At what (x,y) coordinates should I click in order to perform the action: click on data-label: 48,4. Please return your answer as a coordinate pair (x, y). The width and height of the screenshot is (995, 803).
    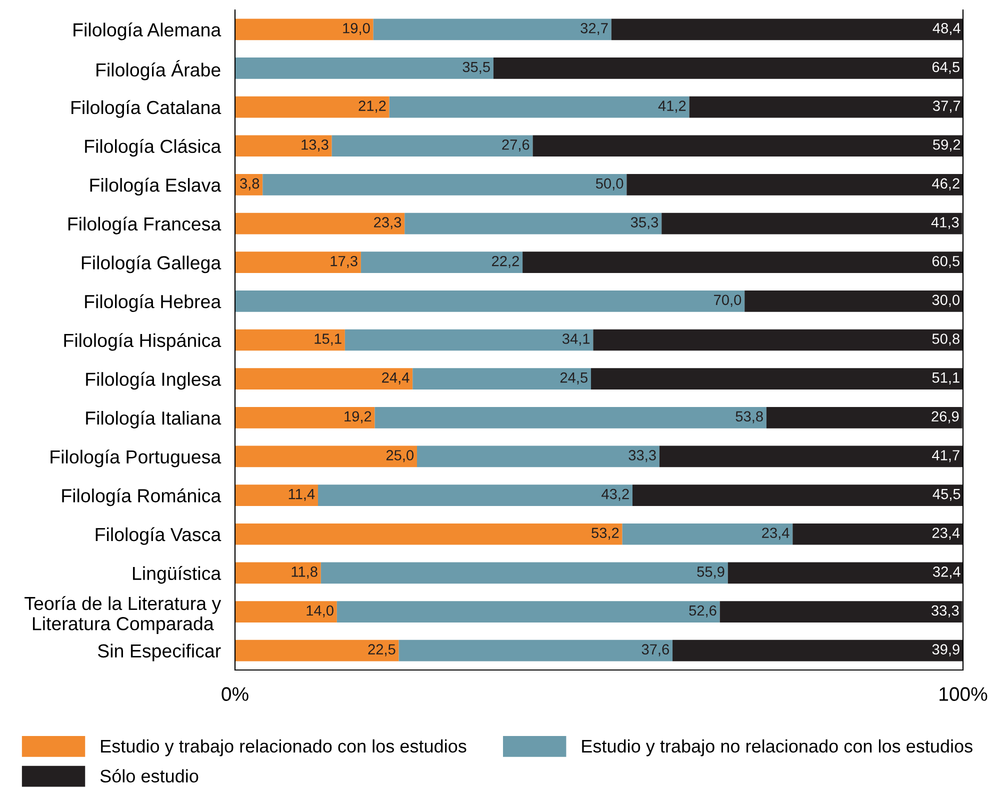
    Looking at the image, I should click on (946, 29).